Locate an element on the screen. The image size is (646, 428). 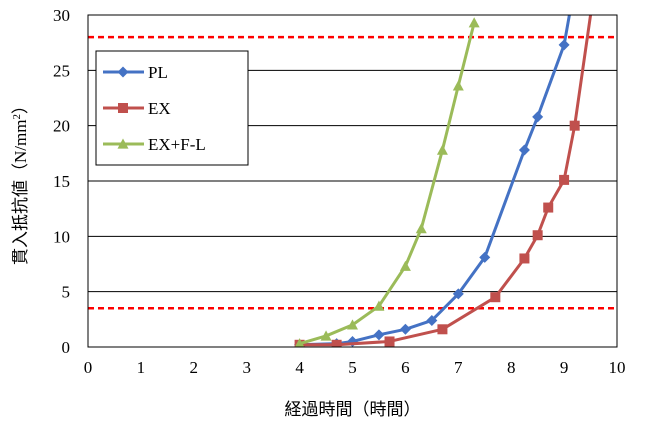
y-tick-label-15: 15 is located at coordinates (61, 181).